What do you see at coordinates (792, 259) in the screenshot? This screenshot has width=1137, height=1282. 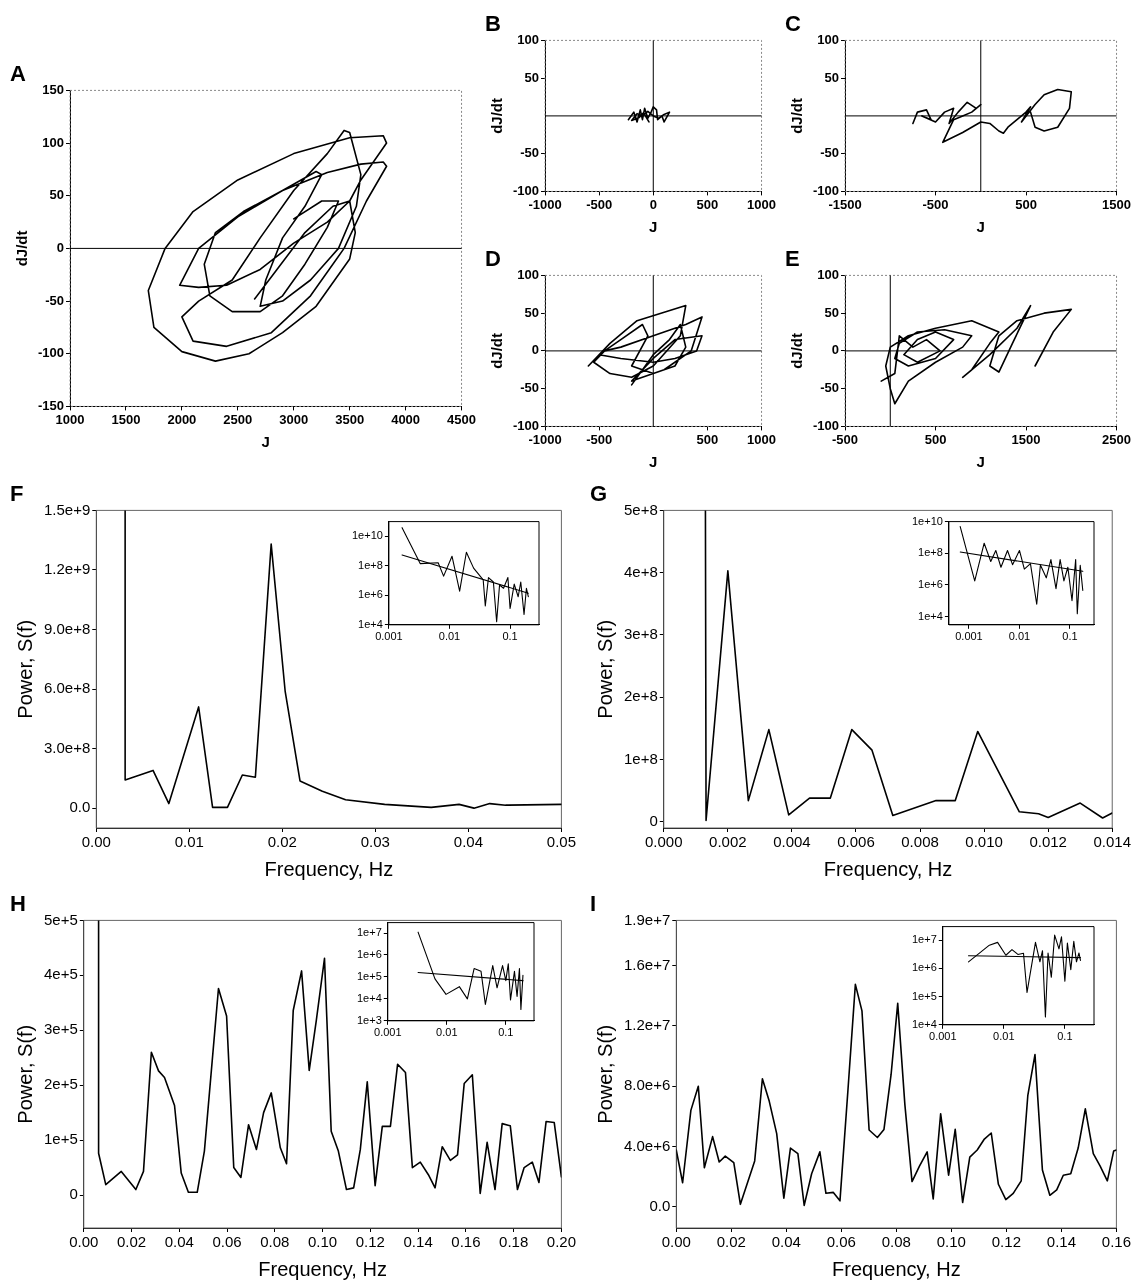 I see `chart-title: E` at bounding box center [792, 259].